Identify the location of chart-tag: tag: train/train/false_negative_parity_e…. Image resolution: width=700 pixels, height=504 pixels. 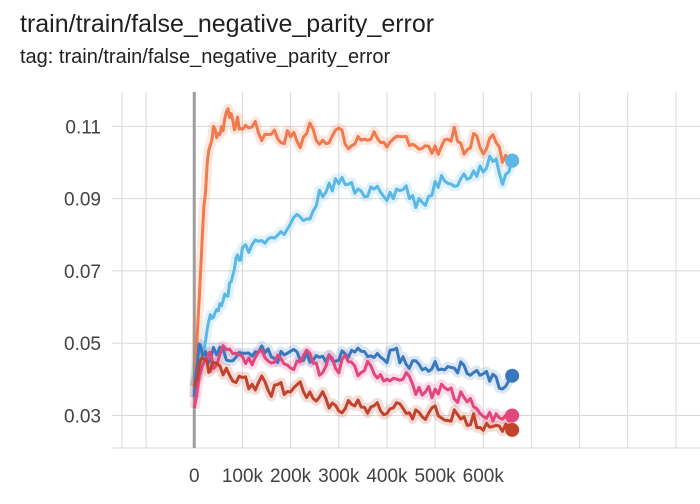
(205, 57).